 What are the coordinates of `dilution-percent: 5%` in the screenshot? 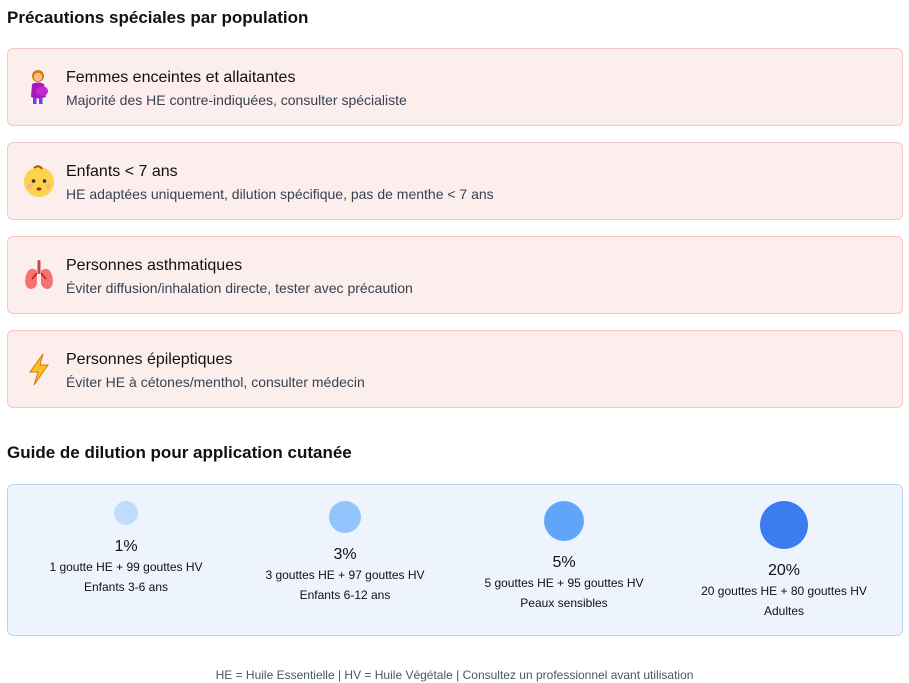 It's located at (564, 562).